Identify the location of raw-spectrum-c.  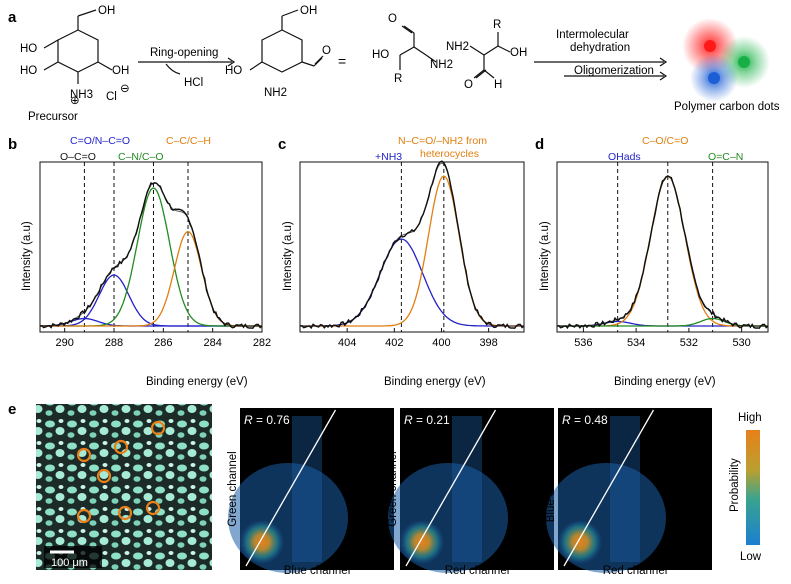
(412, 245).